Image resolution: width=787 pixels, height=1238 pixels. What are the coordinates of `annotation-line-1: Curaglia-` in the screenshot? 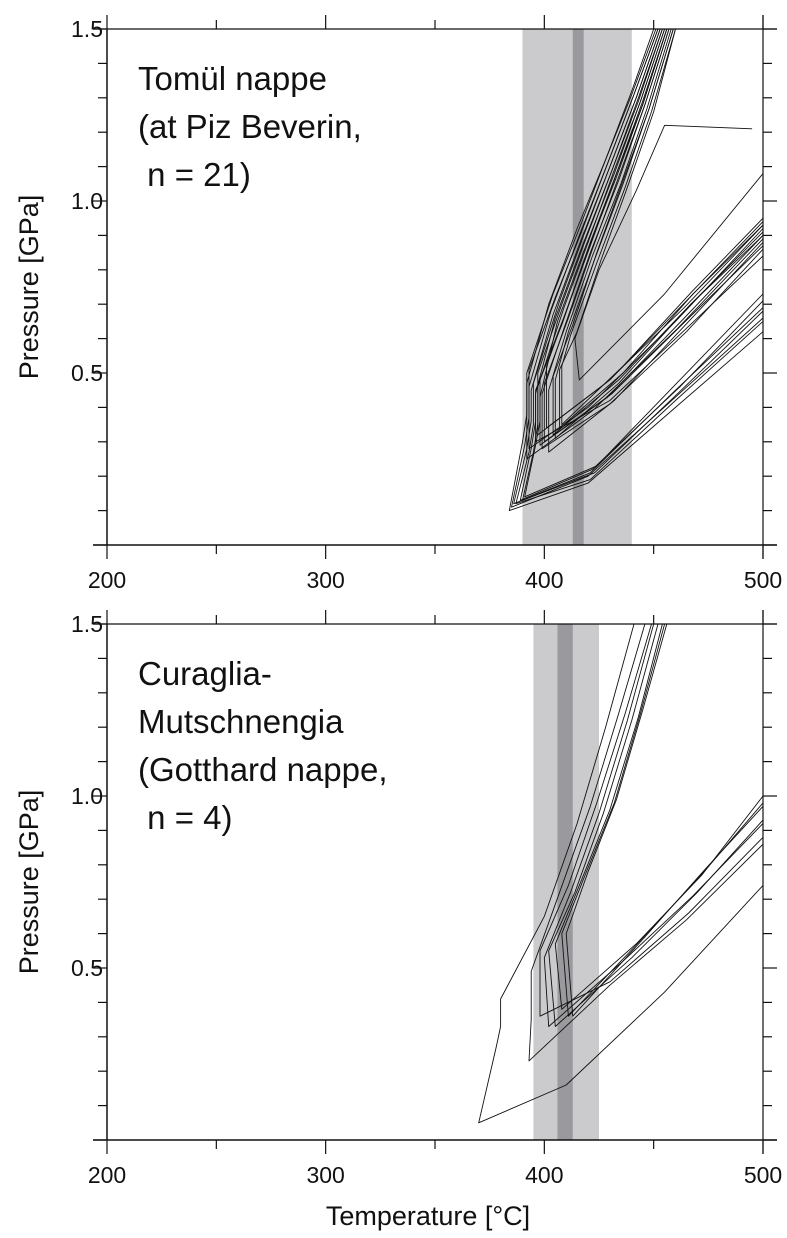 It's located at (205, 673).